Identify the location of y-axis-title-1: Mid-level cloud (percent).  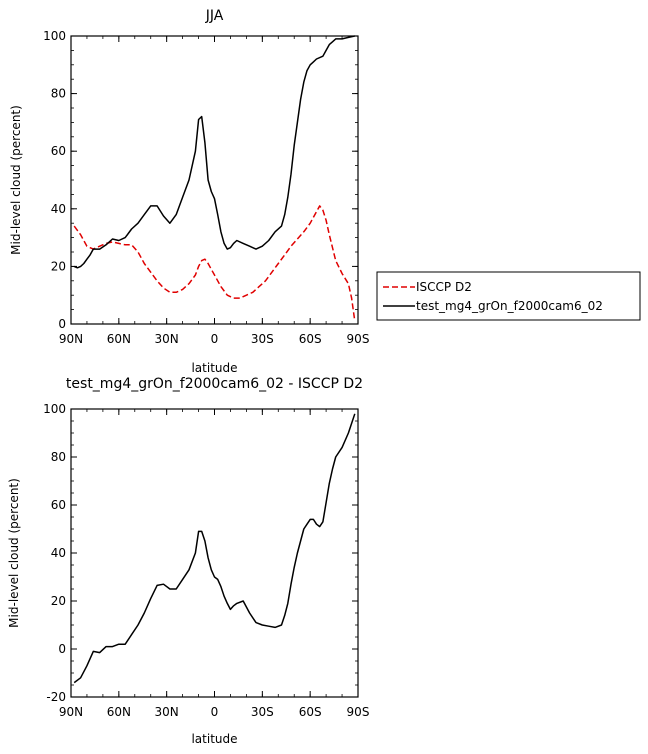
(14, 553).